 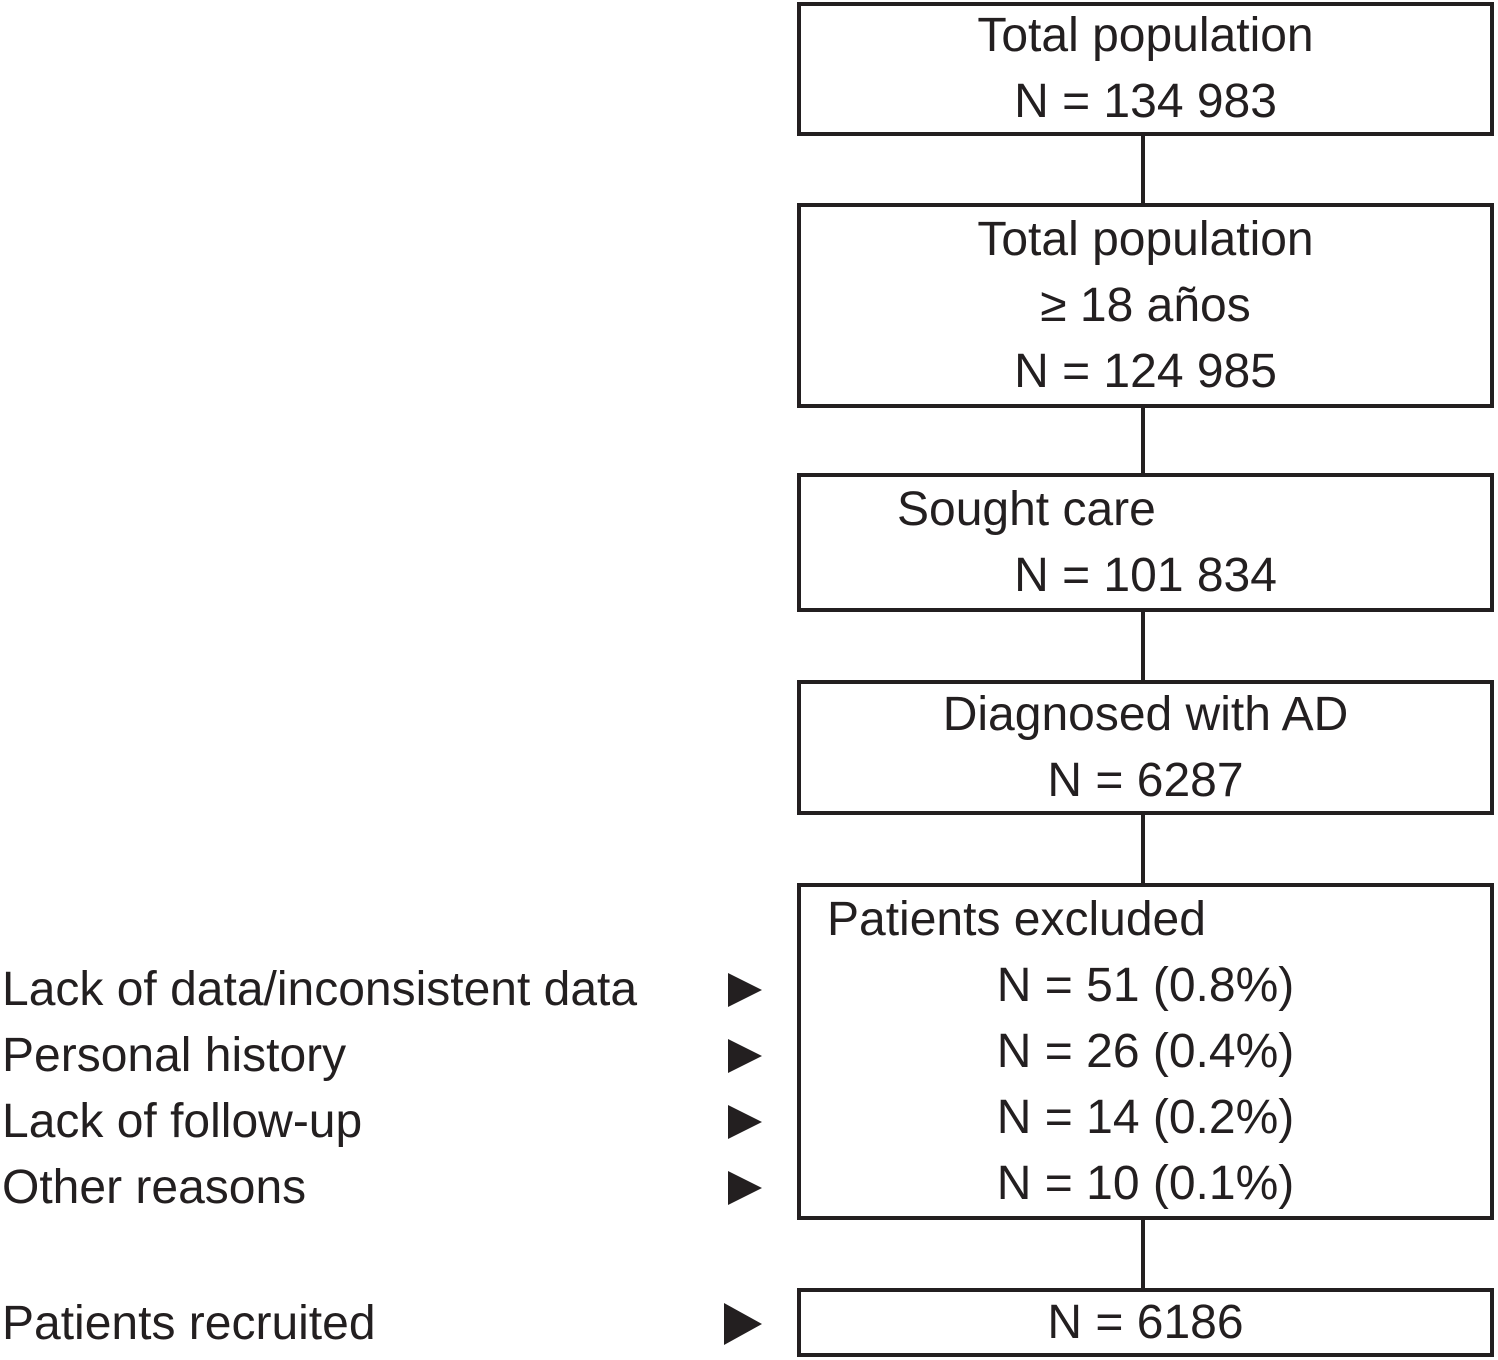 I want to click on box-sought-care: Sought care N = 101 834, so click(x=1145, y=542).